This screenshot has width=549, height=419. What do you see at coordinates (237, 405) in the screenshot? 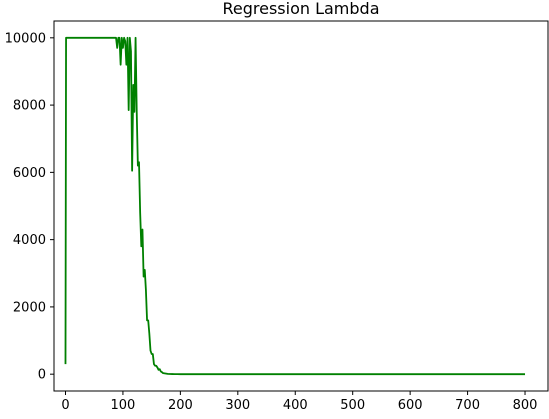
I see `x-tick-label: 300` at bounding box center [237, 405].